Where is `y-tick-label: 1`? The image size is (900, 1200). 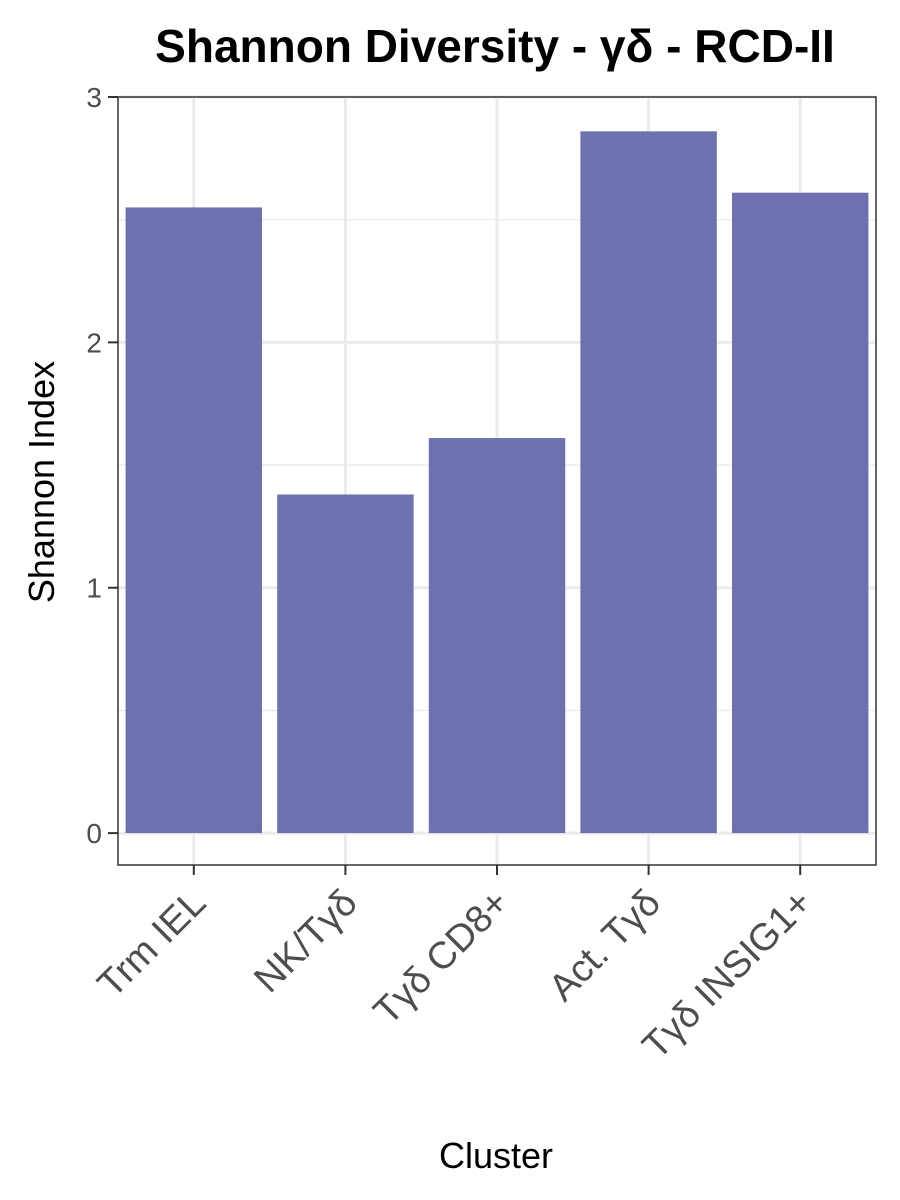
y-tick-label: 1 is located at coordinates (94, 588).